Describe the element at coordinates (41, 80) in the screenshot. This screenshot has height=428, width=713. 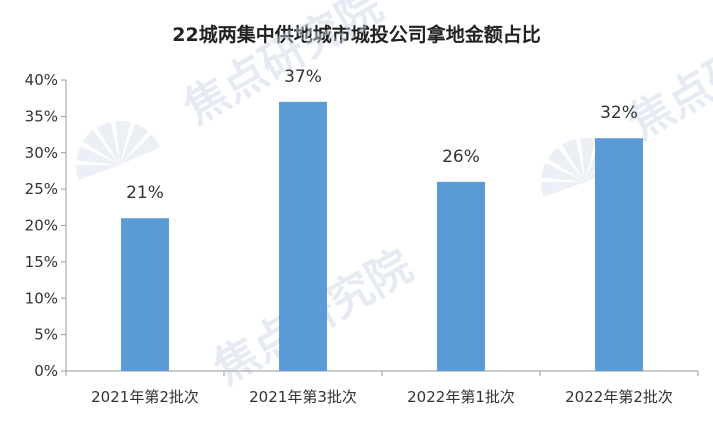
I see `y-tick-label: 40%` at that location.